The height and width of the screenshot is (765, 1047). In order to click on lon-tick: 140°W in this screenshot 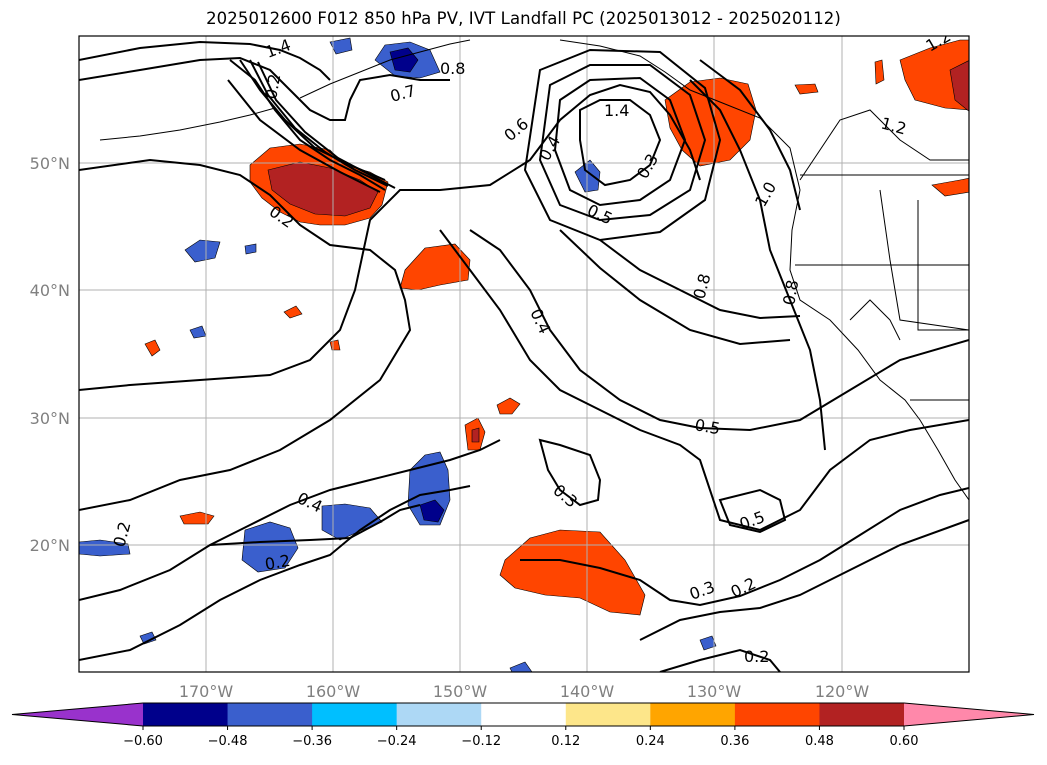, I will do `click(587, 691)`.